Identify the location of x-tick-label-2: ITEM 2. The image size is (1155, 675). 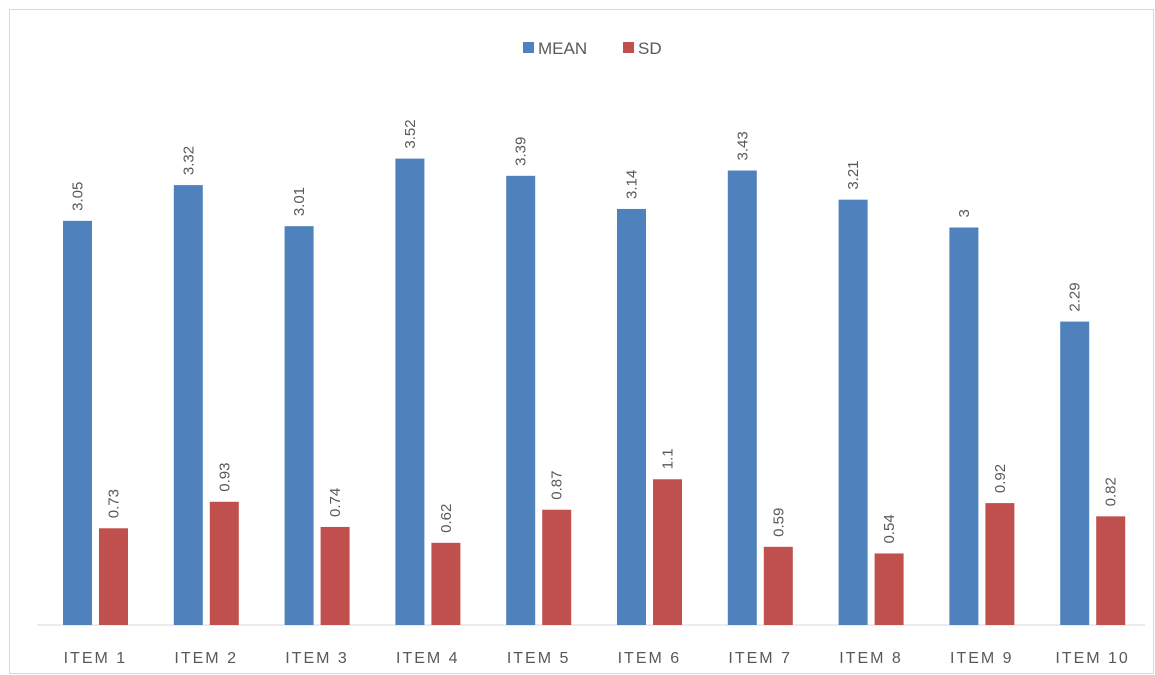
(206, 658).